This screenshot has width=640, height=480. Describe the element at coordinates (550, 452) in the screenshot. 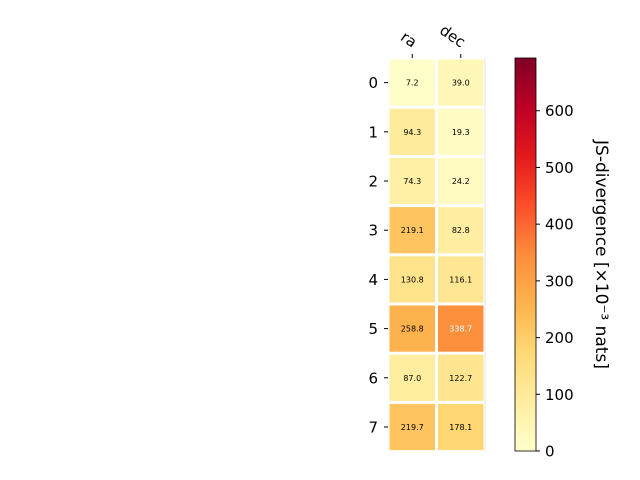

I see `colorbar-tick-label: 0` at that location.